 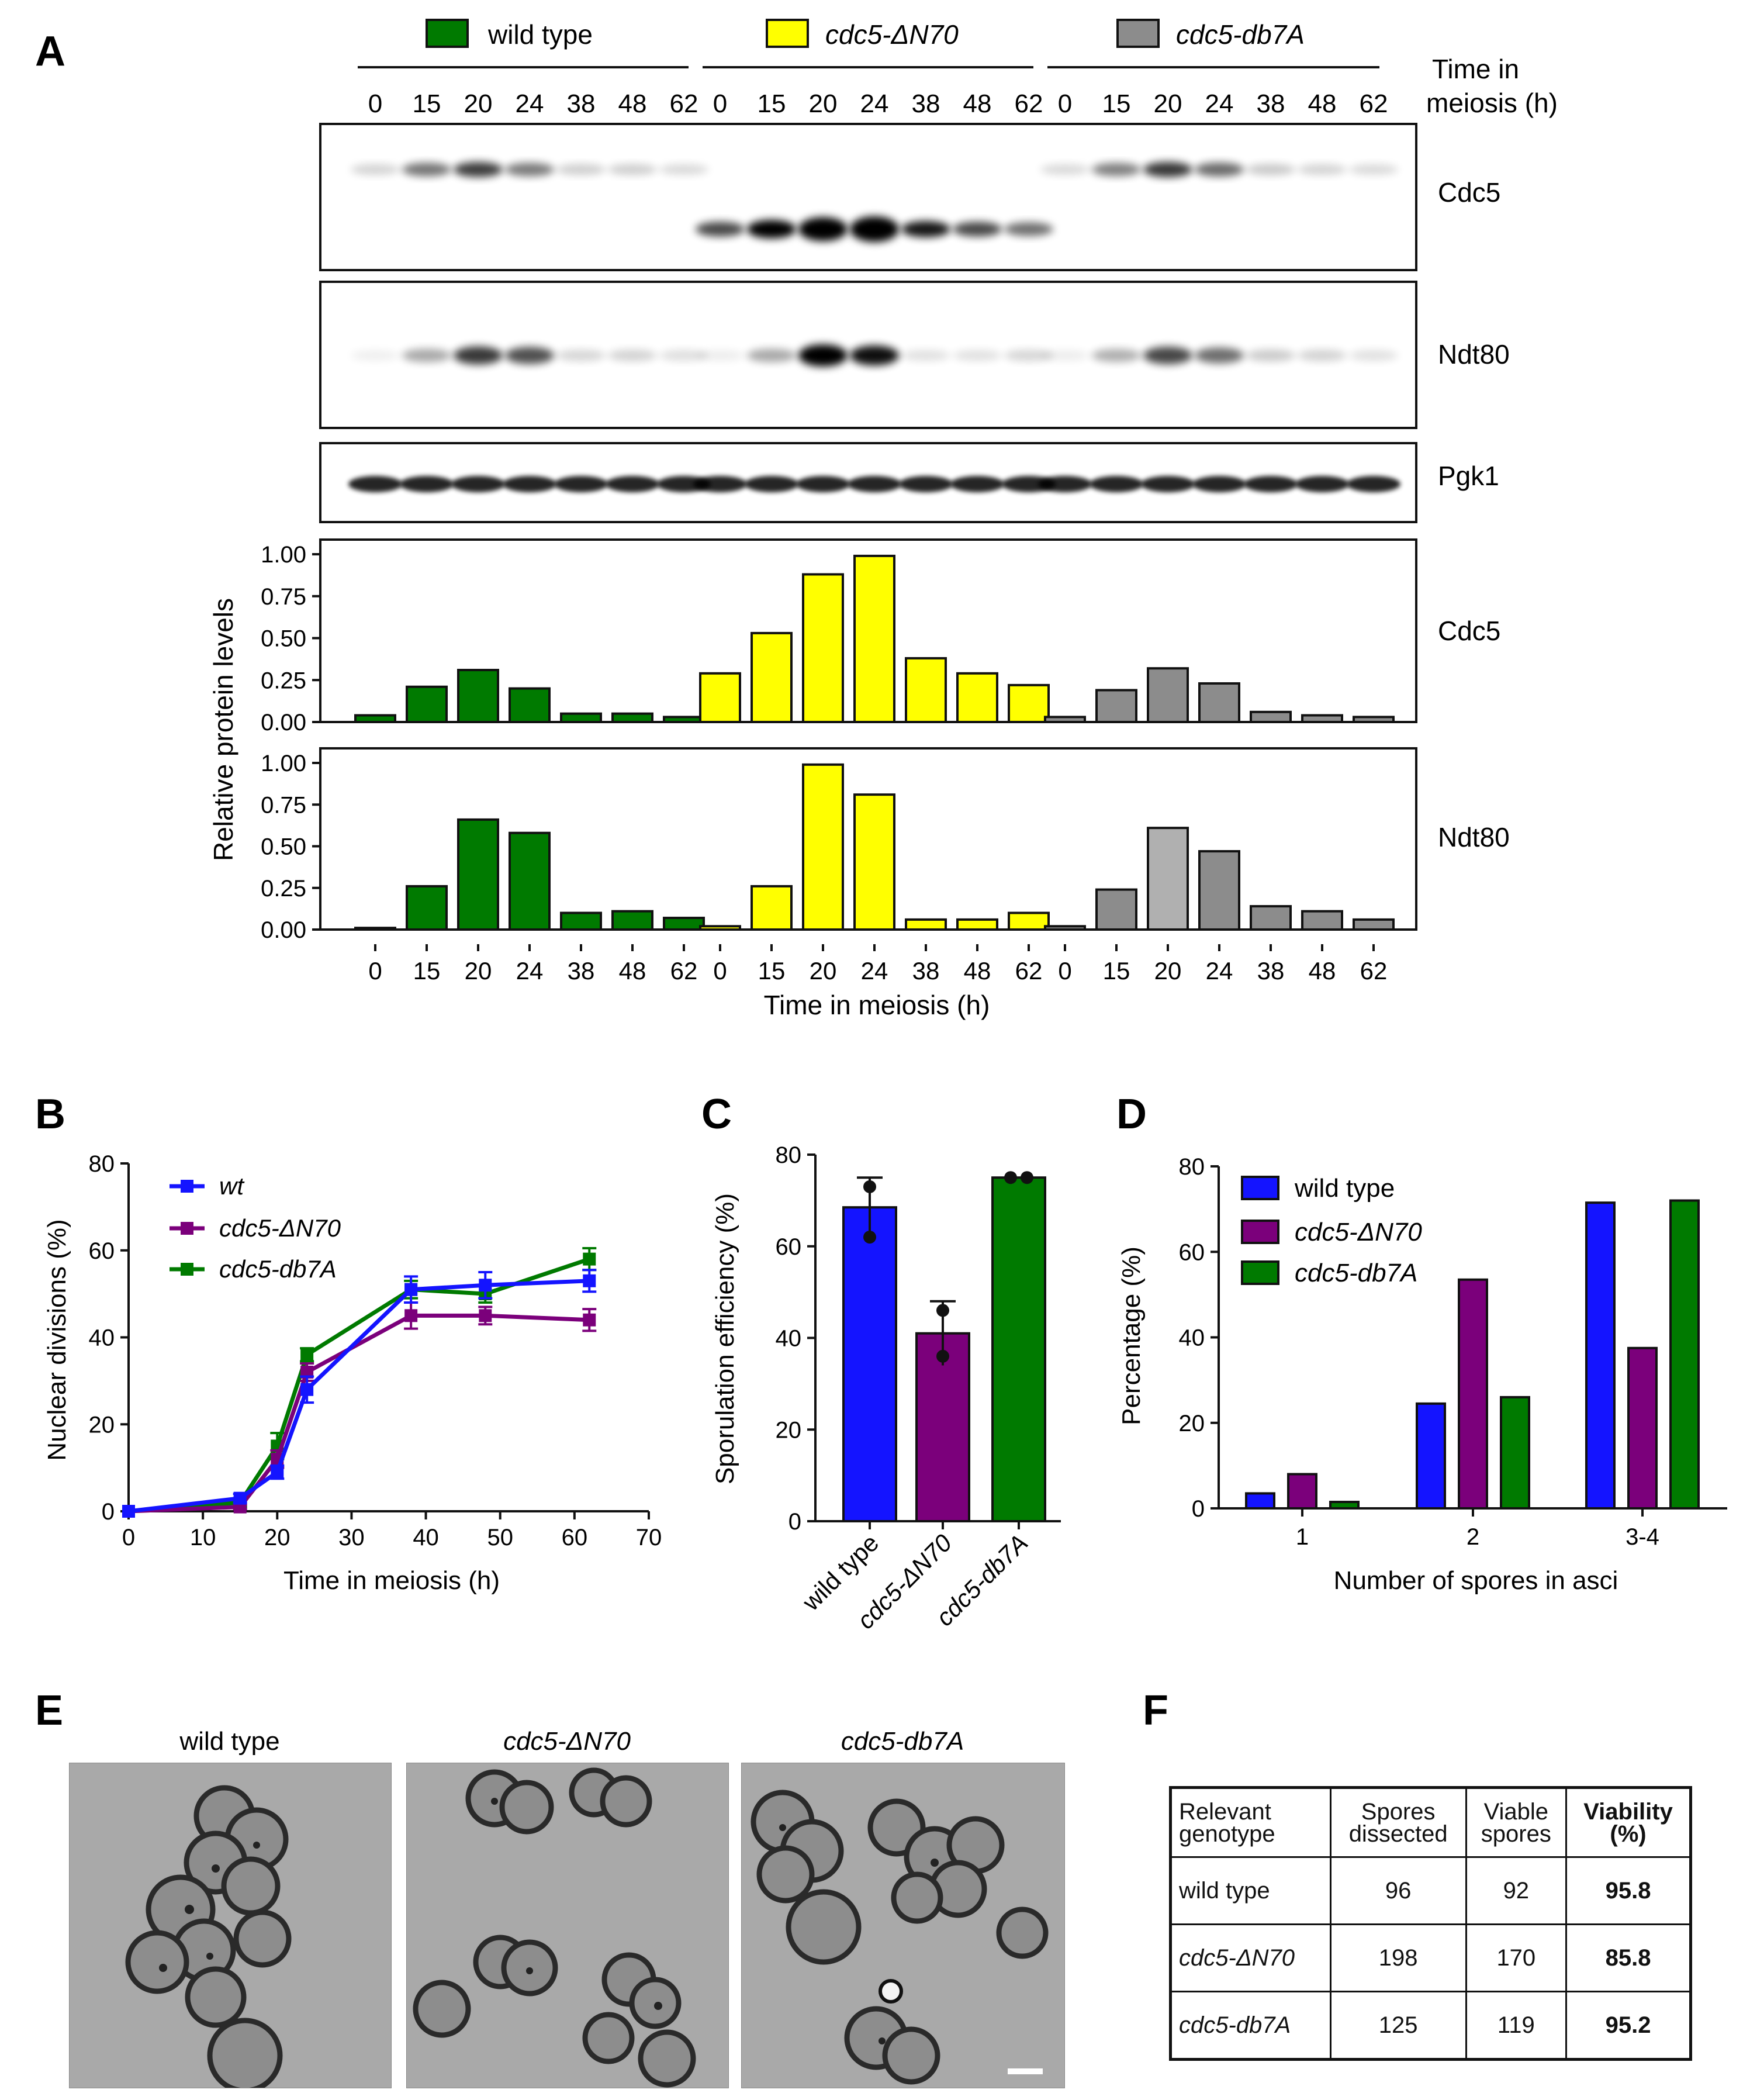 What do you see at coordinates (530, 104) in the screenshot?
I see `lane-label: 24` at bounding box center [530, 104].